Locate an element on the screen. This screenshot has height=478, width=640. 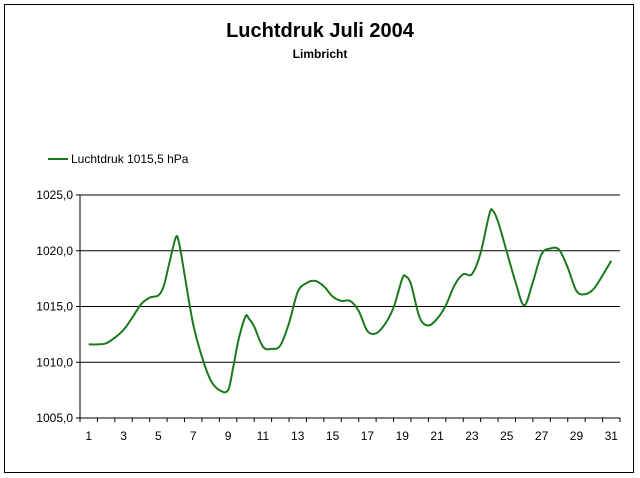
x-tick-label: 29 is located at coordinates (577, 436).